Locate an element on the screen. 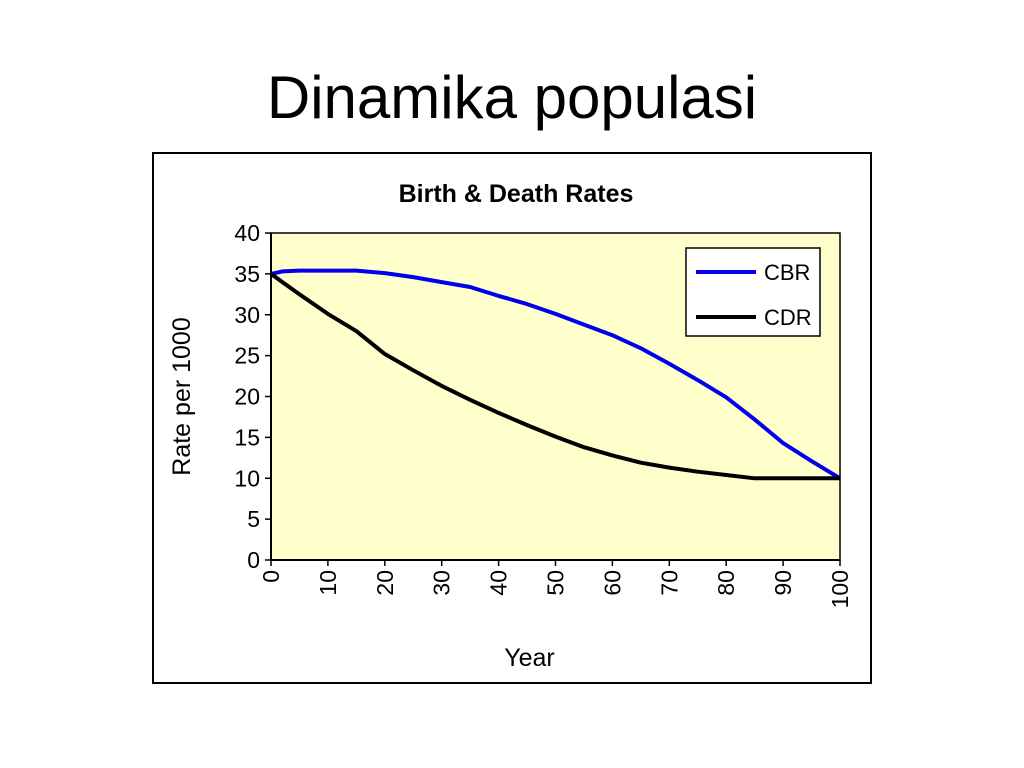 The width and height of the screenshot is (1024, 768). x-tick-label: 40 is located at coordinates (499, 583).